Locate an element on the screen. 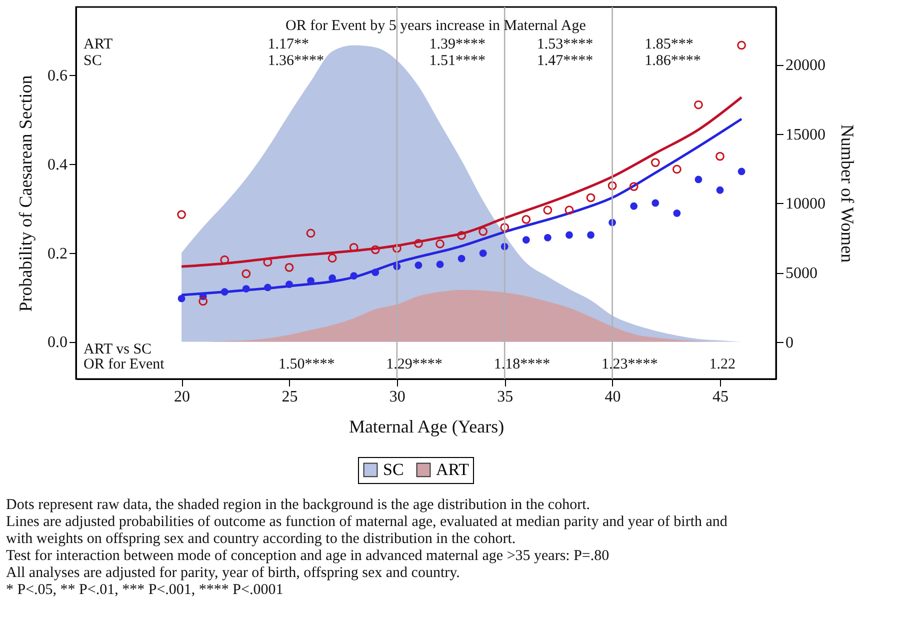 The height and width of the screenshot is (634, 918). y2-tick-label: 20000 is located at coordinates (806, 65).